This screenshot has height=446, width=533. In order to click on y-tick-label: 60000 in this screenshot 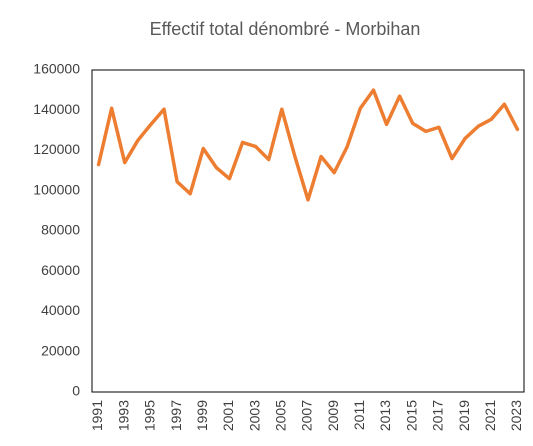, I will do `click(60, 270)`.